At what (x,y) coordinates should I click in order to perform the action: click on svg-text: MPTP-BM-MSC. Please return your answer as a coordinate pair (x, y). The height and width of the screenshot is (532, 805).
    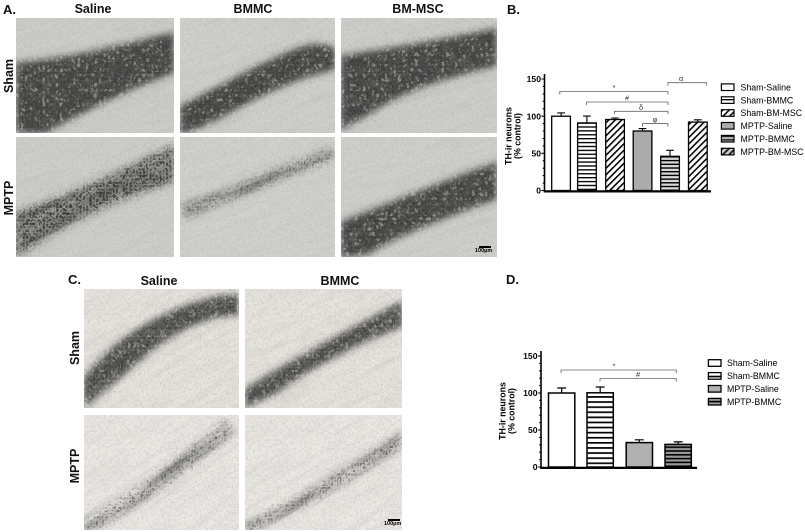
    Looking at the image, I should click on (773, 152).